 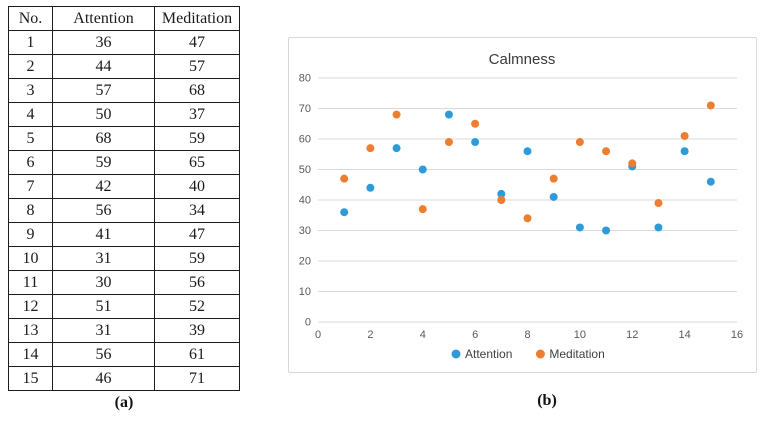 What do you see at coordinates (103, 234) in the screenshot?
I see `table-cell: 41` at bounding box center [103, 234].